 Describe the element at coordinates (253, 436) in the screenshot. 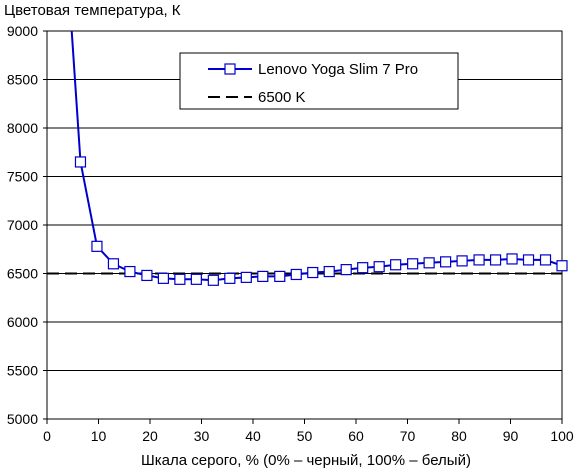

I see `x-tick-label-40: 40` at that location.